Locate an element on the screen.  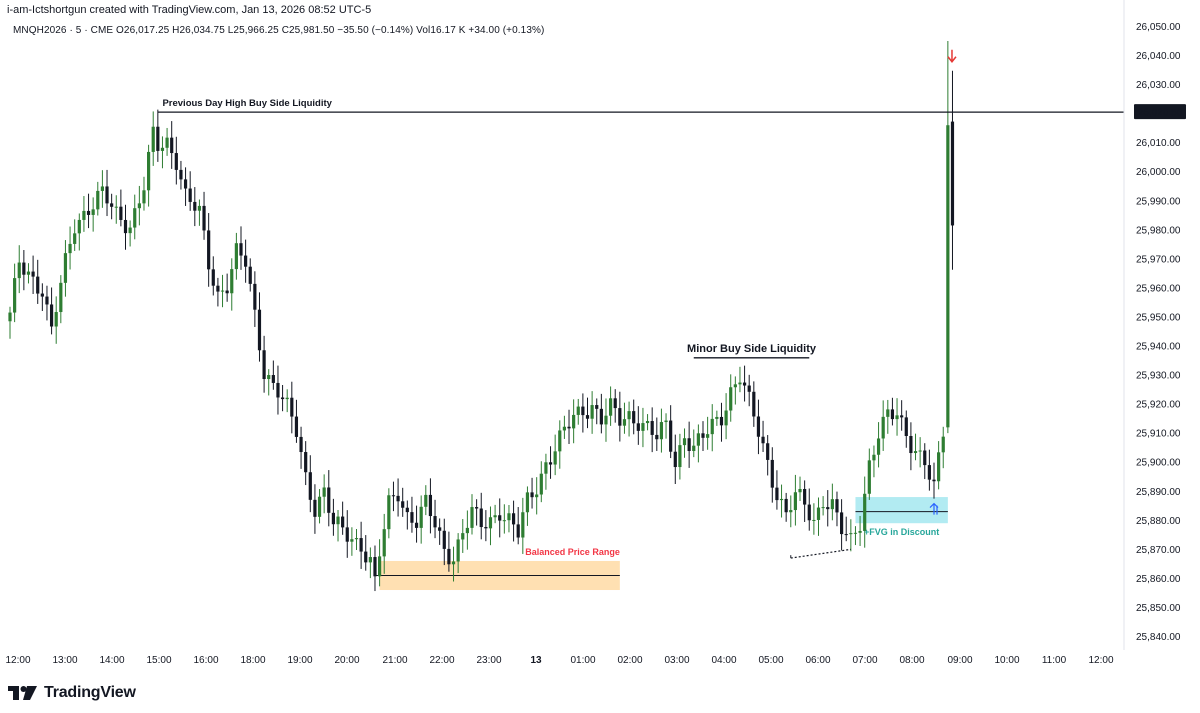
price-tick-label: 26,010.00 is located at coordinates (1158, 143).